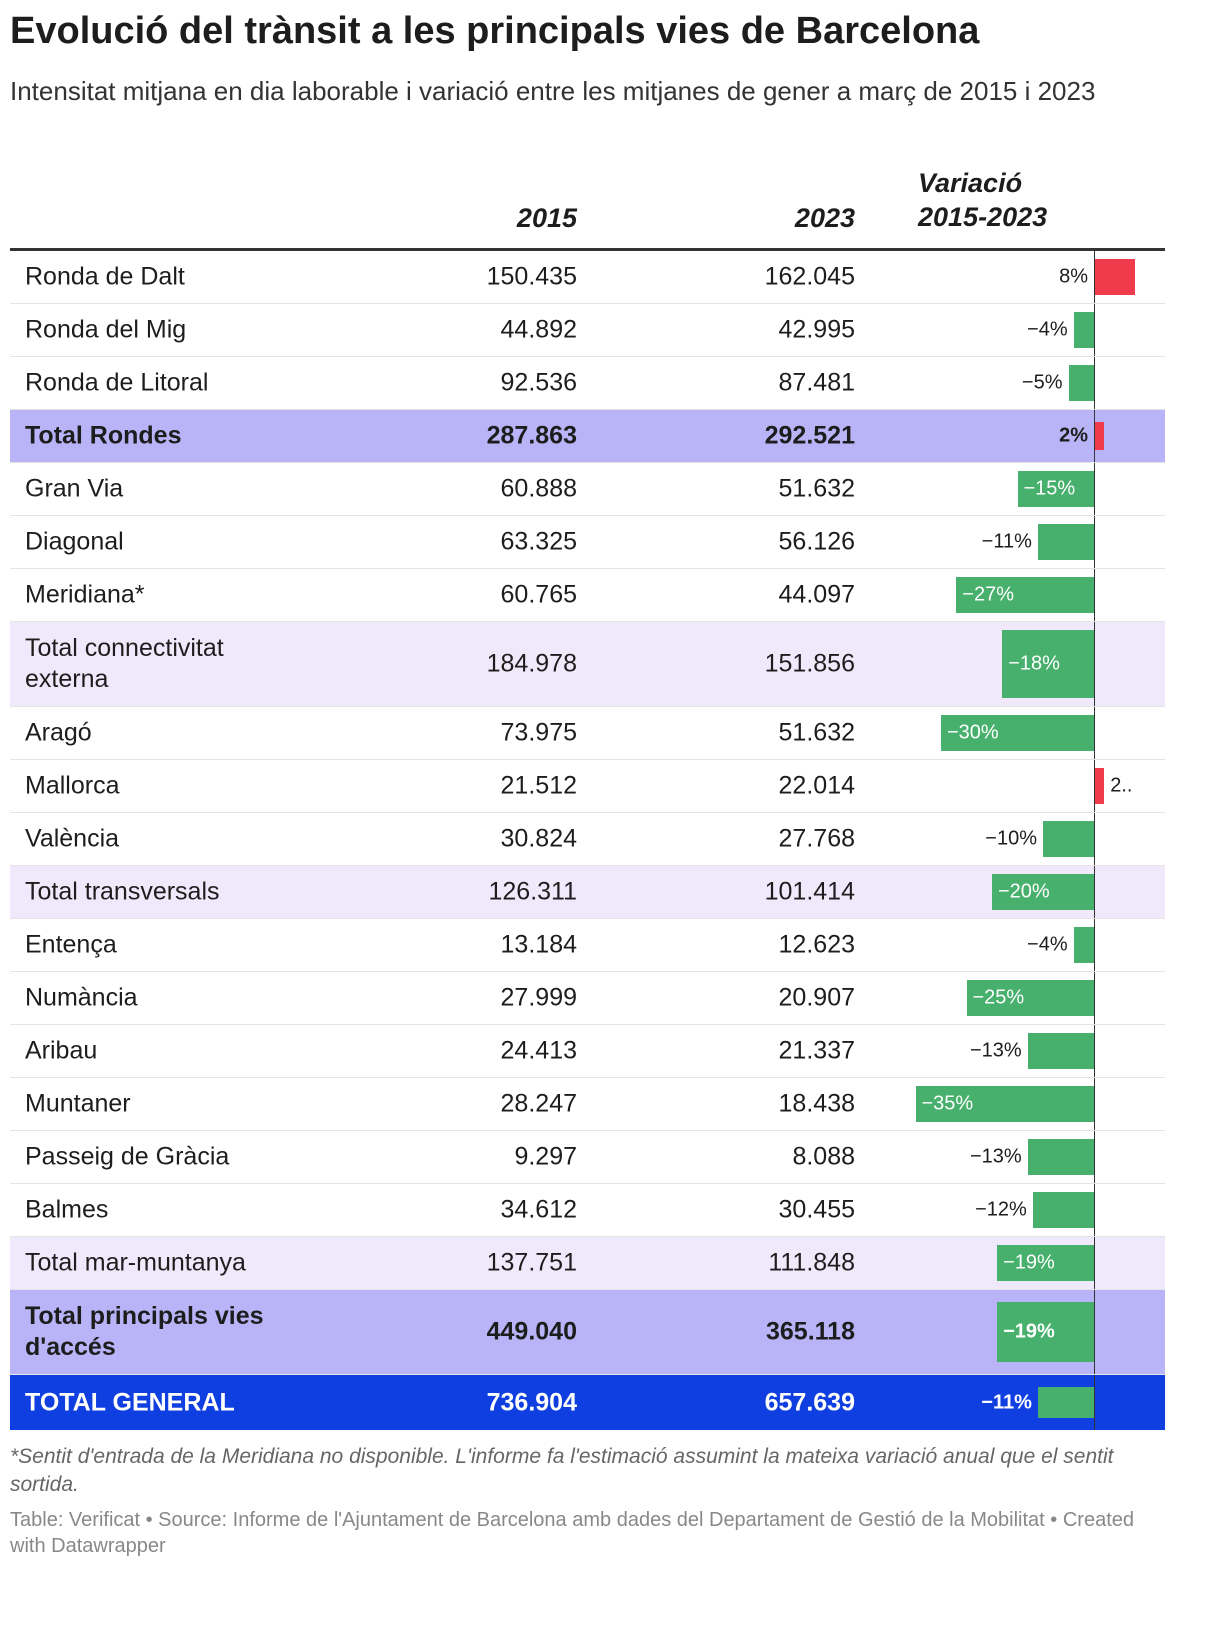 The image size is (1220, 1630). What do you see at coordinates (587, 945) in the screenshot?
I see `table-row: Entença 13.184 12.623 −4%` at bounding box center [587, 945].